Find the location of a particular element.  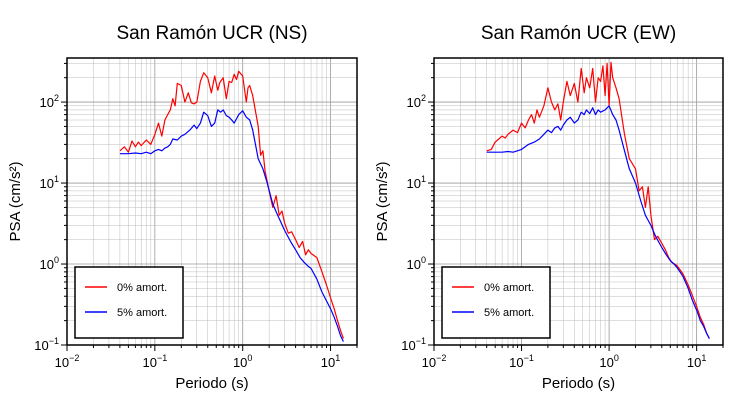

chart-1-legend: 0% amort. 5% amort. is located at coordinates (496, 302).